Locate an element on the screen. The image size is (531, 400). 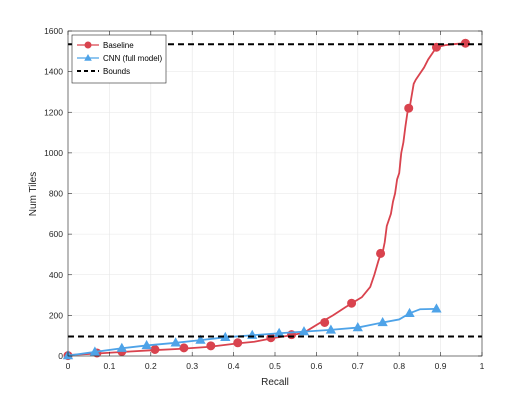
y-axis-label: Num Tiles is located at coordinates (33, 194).